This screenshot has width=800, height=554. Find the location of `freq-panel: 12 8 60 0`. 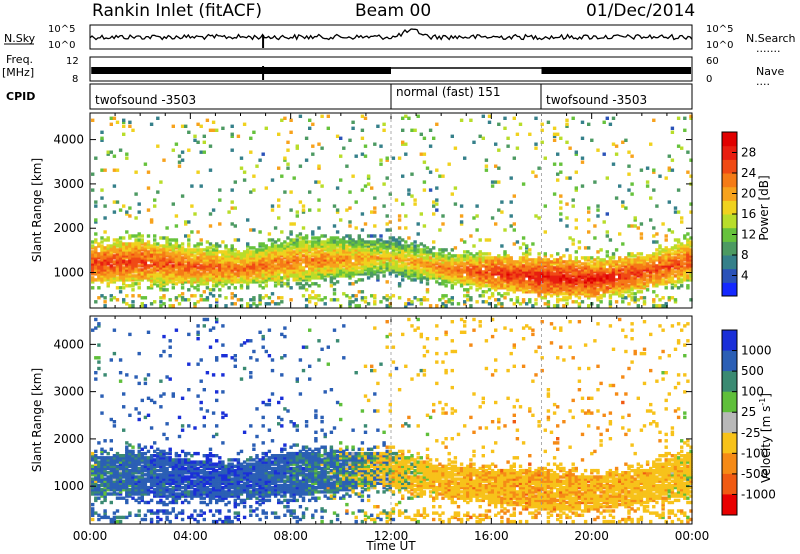

freq-panel: 12 8 60 0 is located at coordinates (392, 70).